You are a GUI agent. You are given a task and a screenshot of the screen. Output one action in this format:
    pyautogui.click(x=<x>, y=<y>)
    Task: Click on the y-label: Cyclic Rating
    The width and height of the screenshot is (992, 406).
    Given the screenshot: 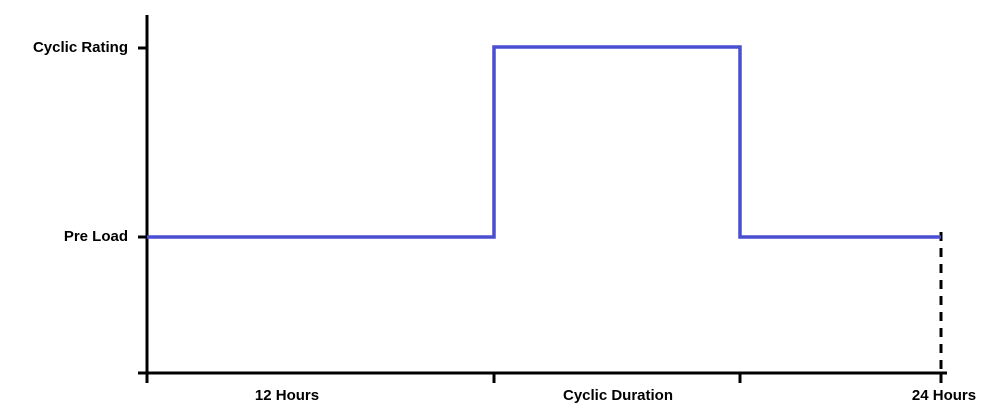 What is the action you would take?
    pyautogui.click(x=80, y=47)
    